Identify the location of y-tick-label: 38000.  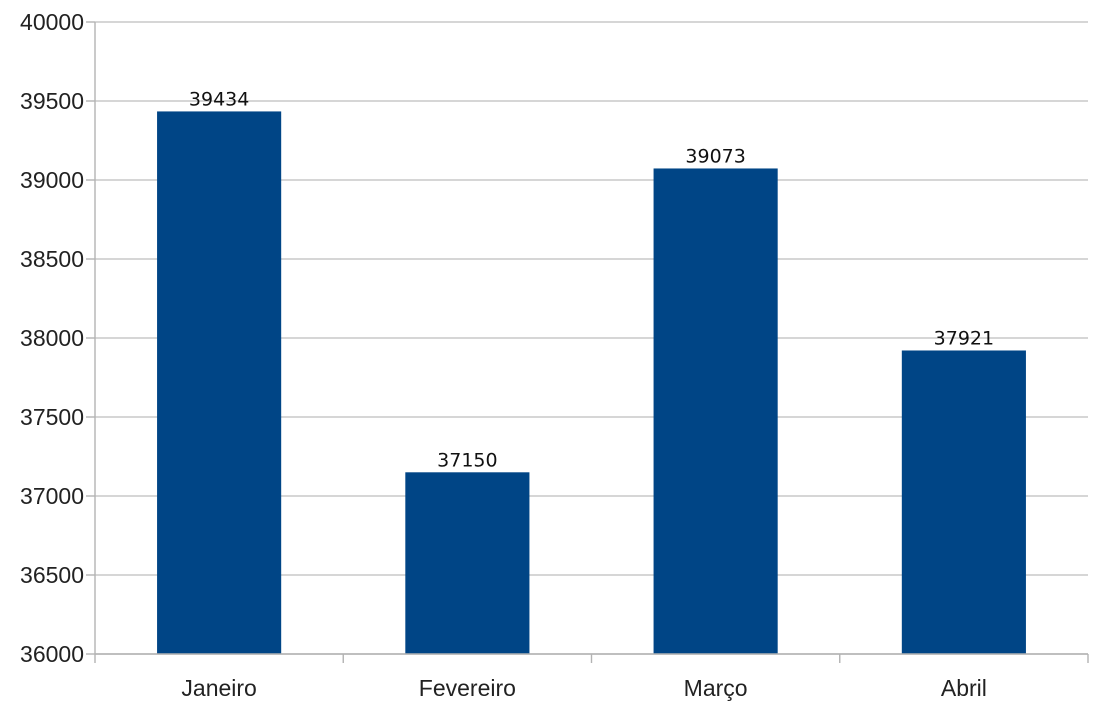
(52, 338).